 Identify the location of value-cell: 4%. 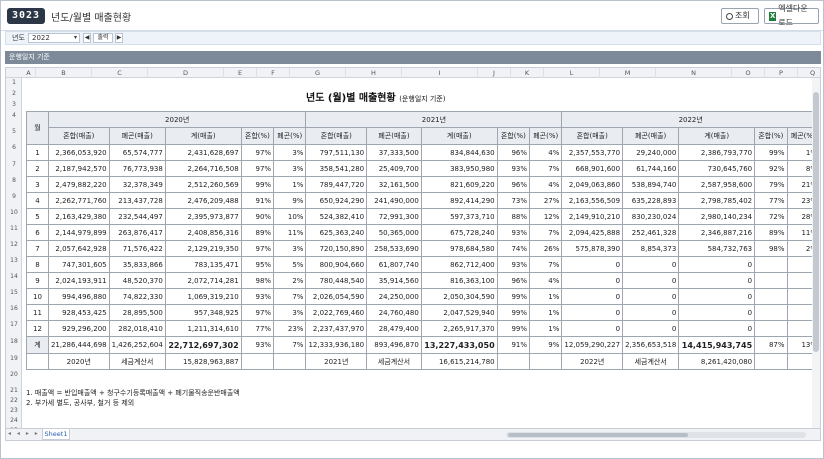
(546, 280).